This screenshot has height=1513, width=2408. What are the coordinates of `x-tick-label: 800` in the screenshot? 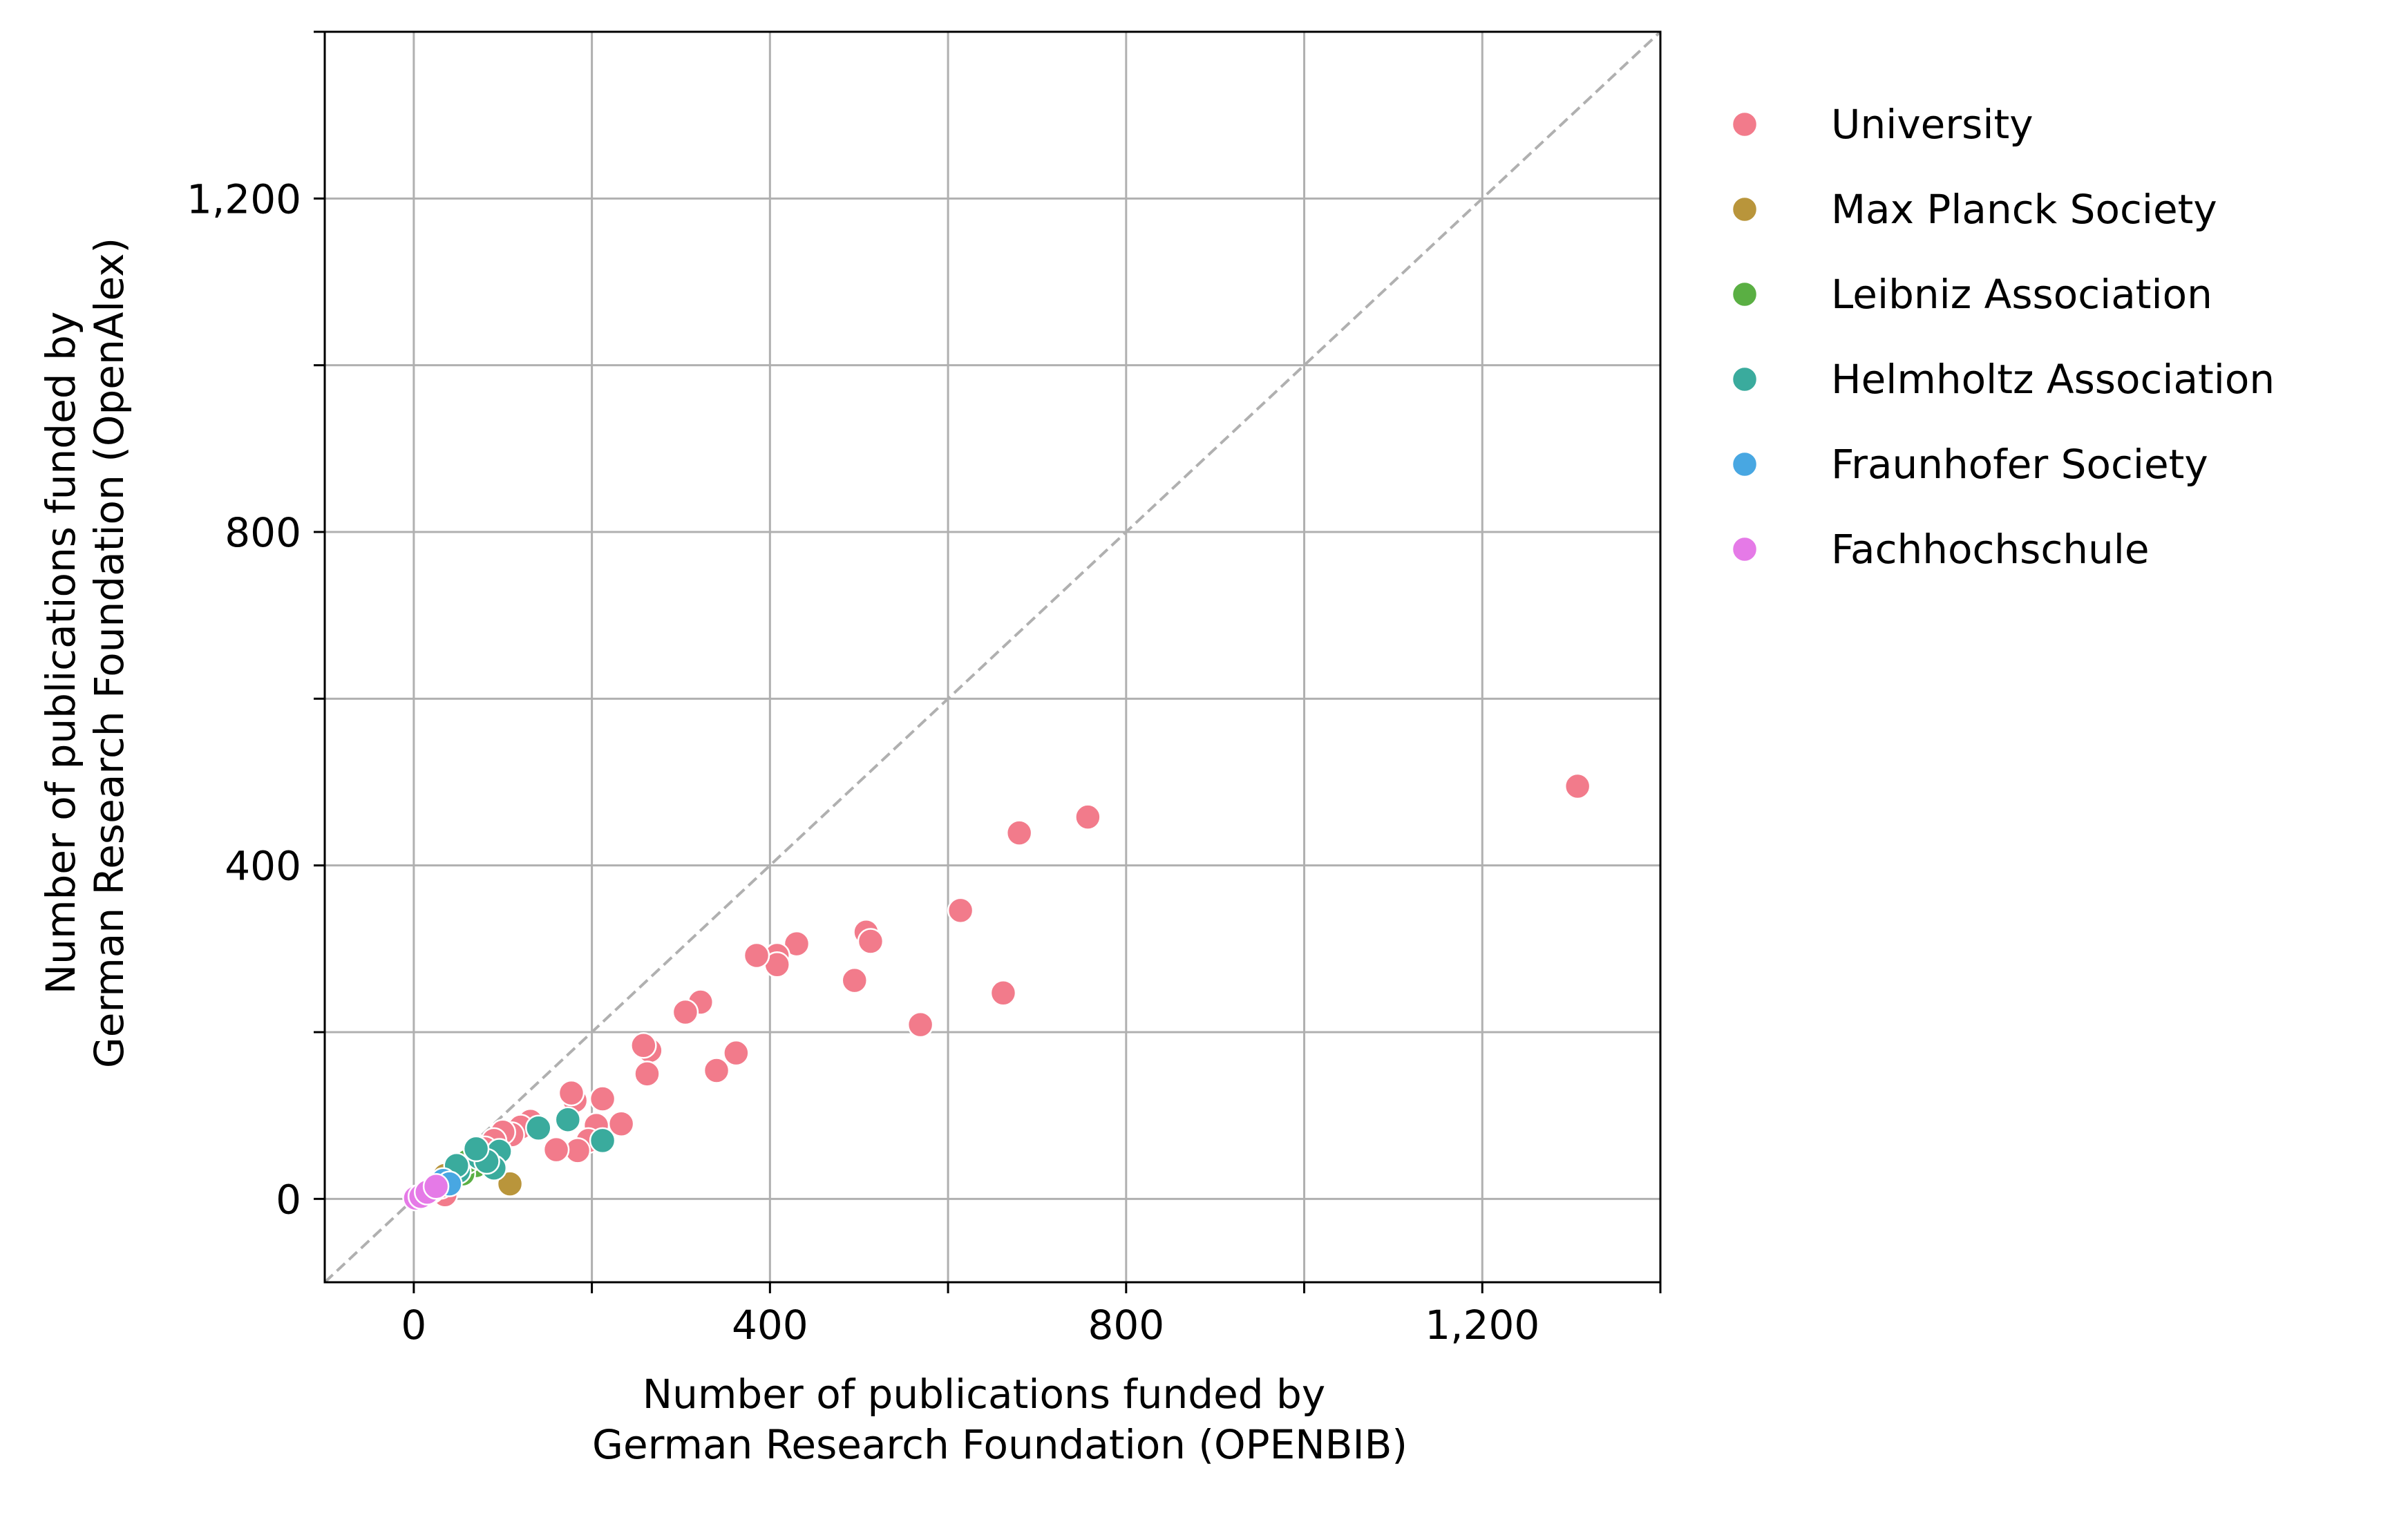 It's located at (1126, 1325).